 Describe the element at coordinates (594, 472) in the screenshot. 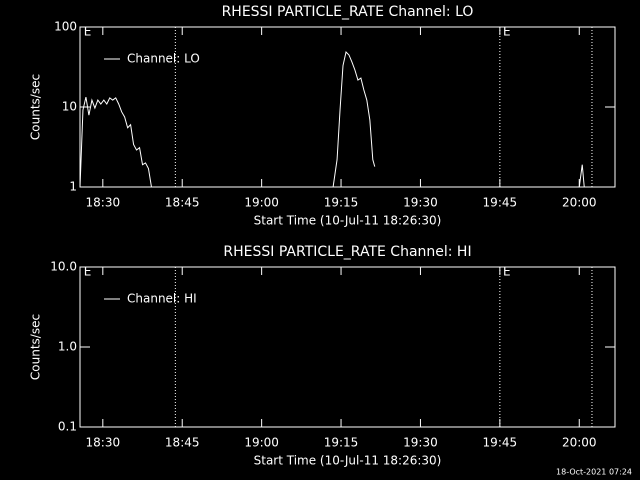

I see `footer: 18-Oct-2021 07:24` at that location.